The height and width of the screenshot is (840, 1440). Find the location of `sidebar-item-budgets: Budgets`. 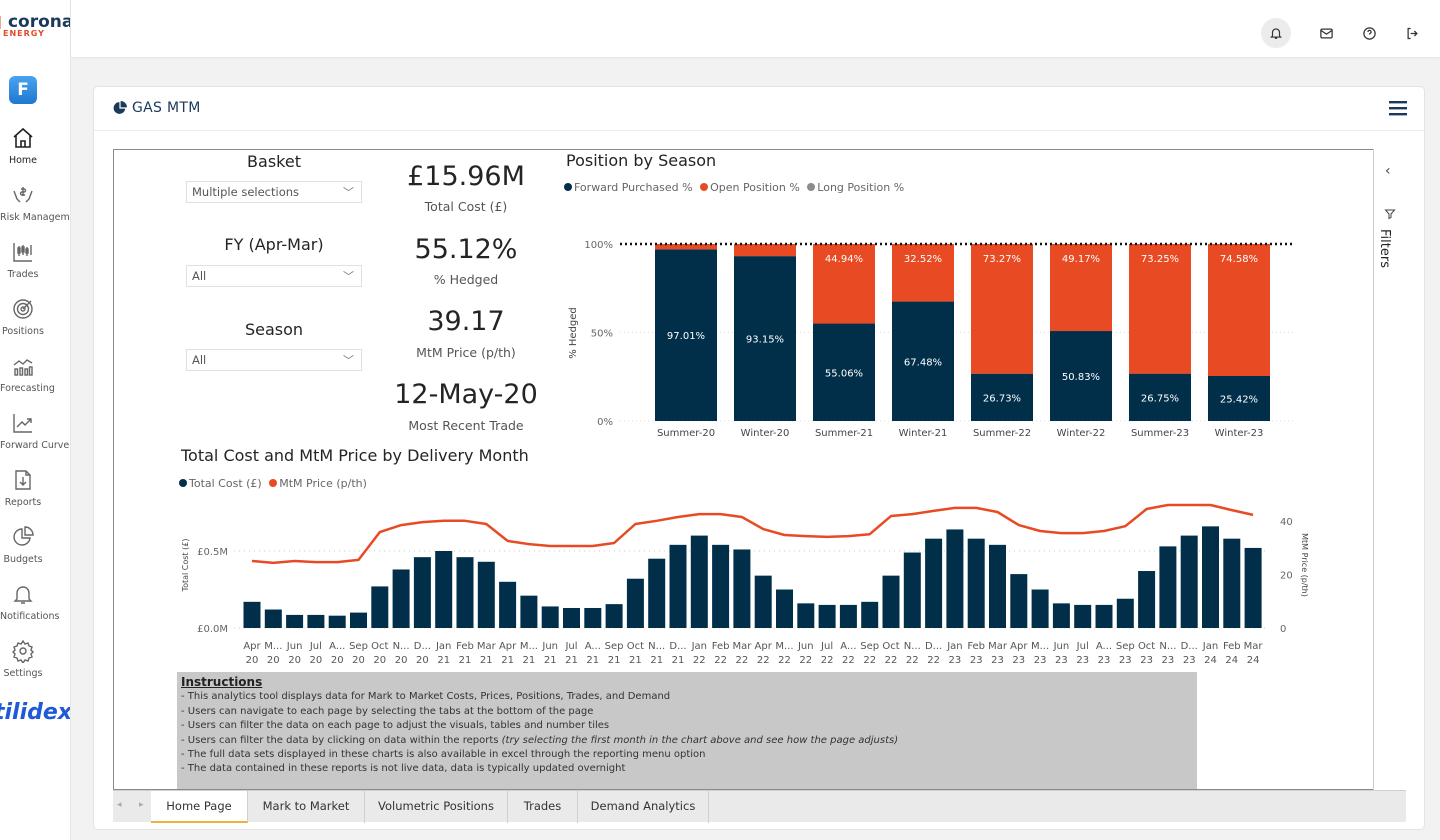

sidebar-item-budgets: Budgets is located at coordinates (23, 545).